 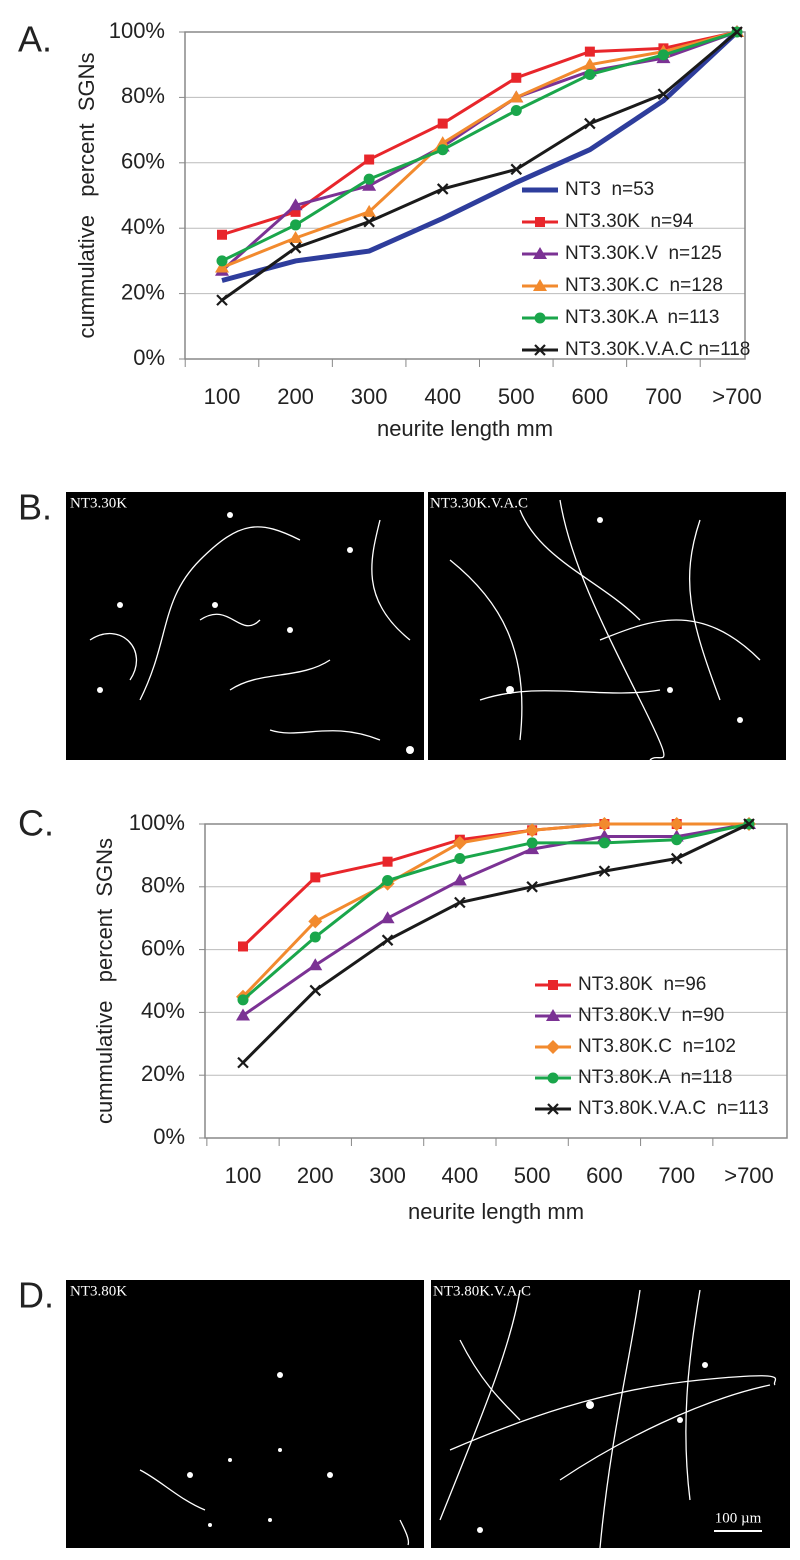 I want to click on legend-label: NT3.30K.C n=128, so click(x=644, y=285).